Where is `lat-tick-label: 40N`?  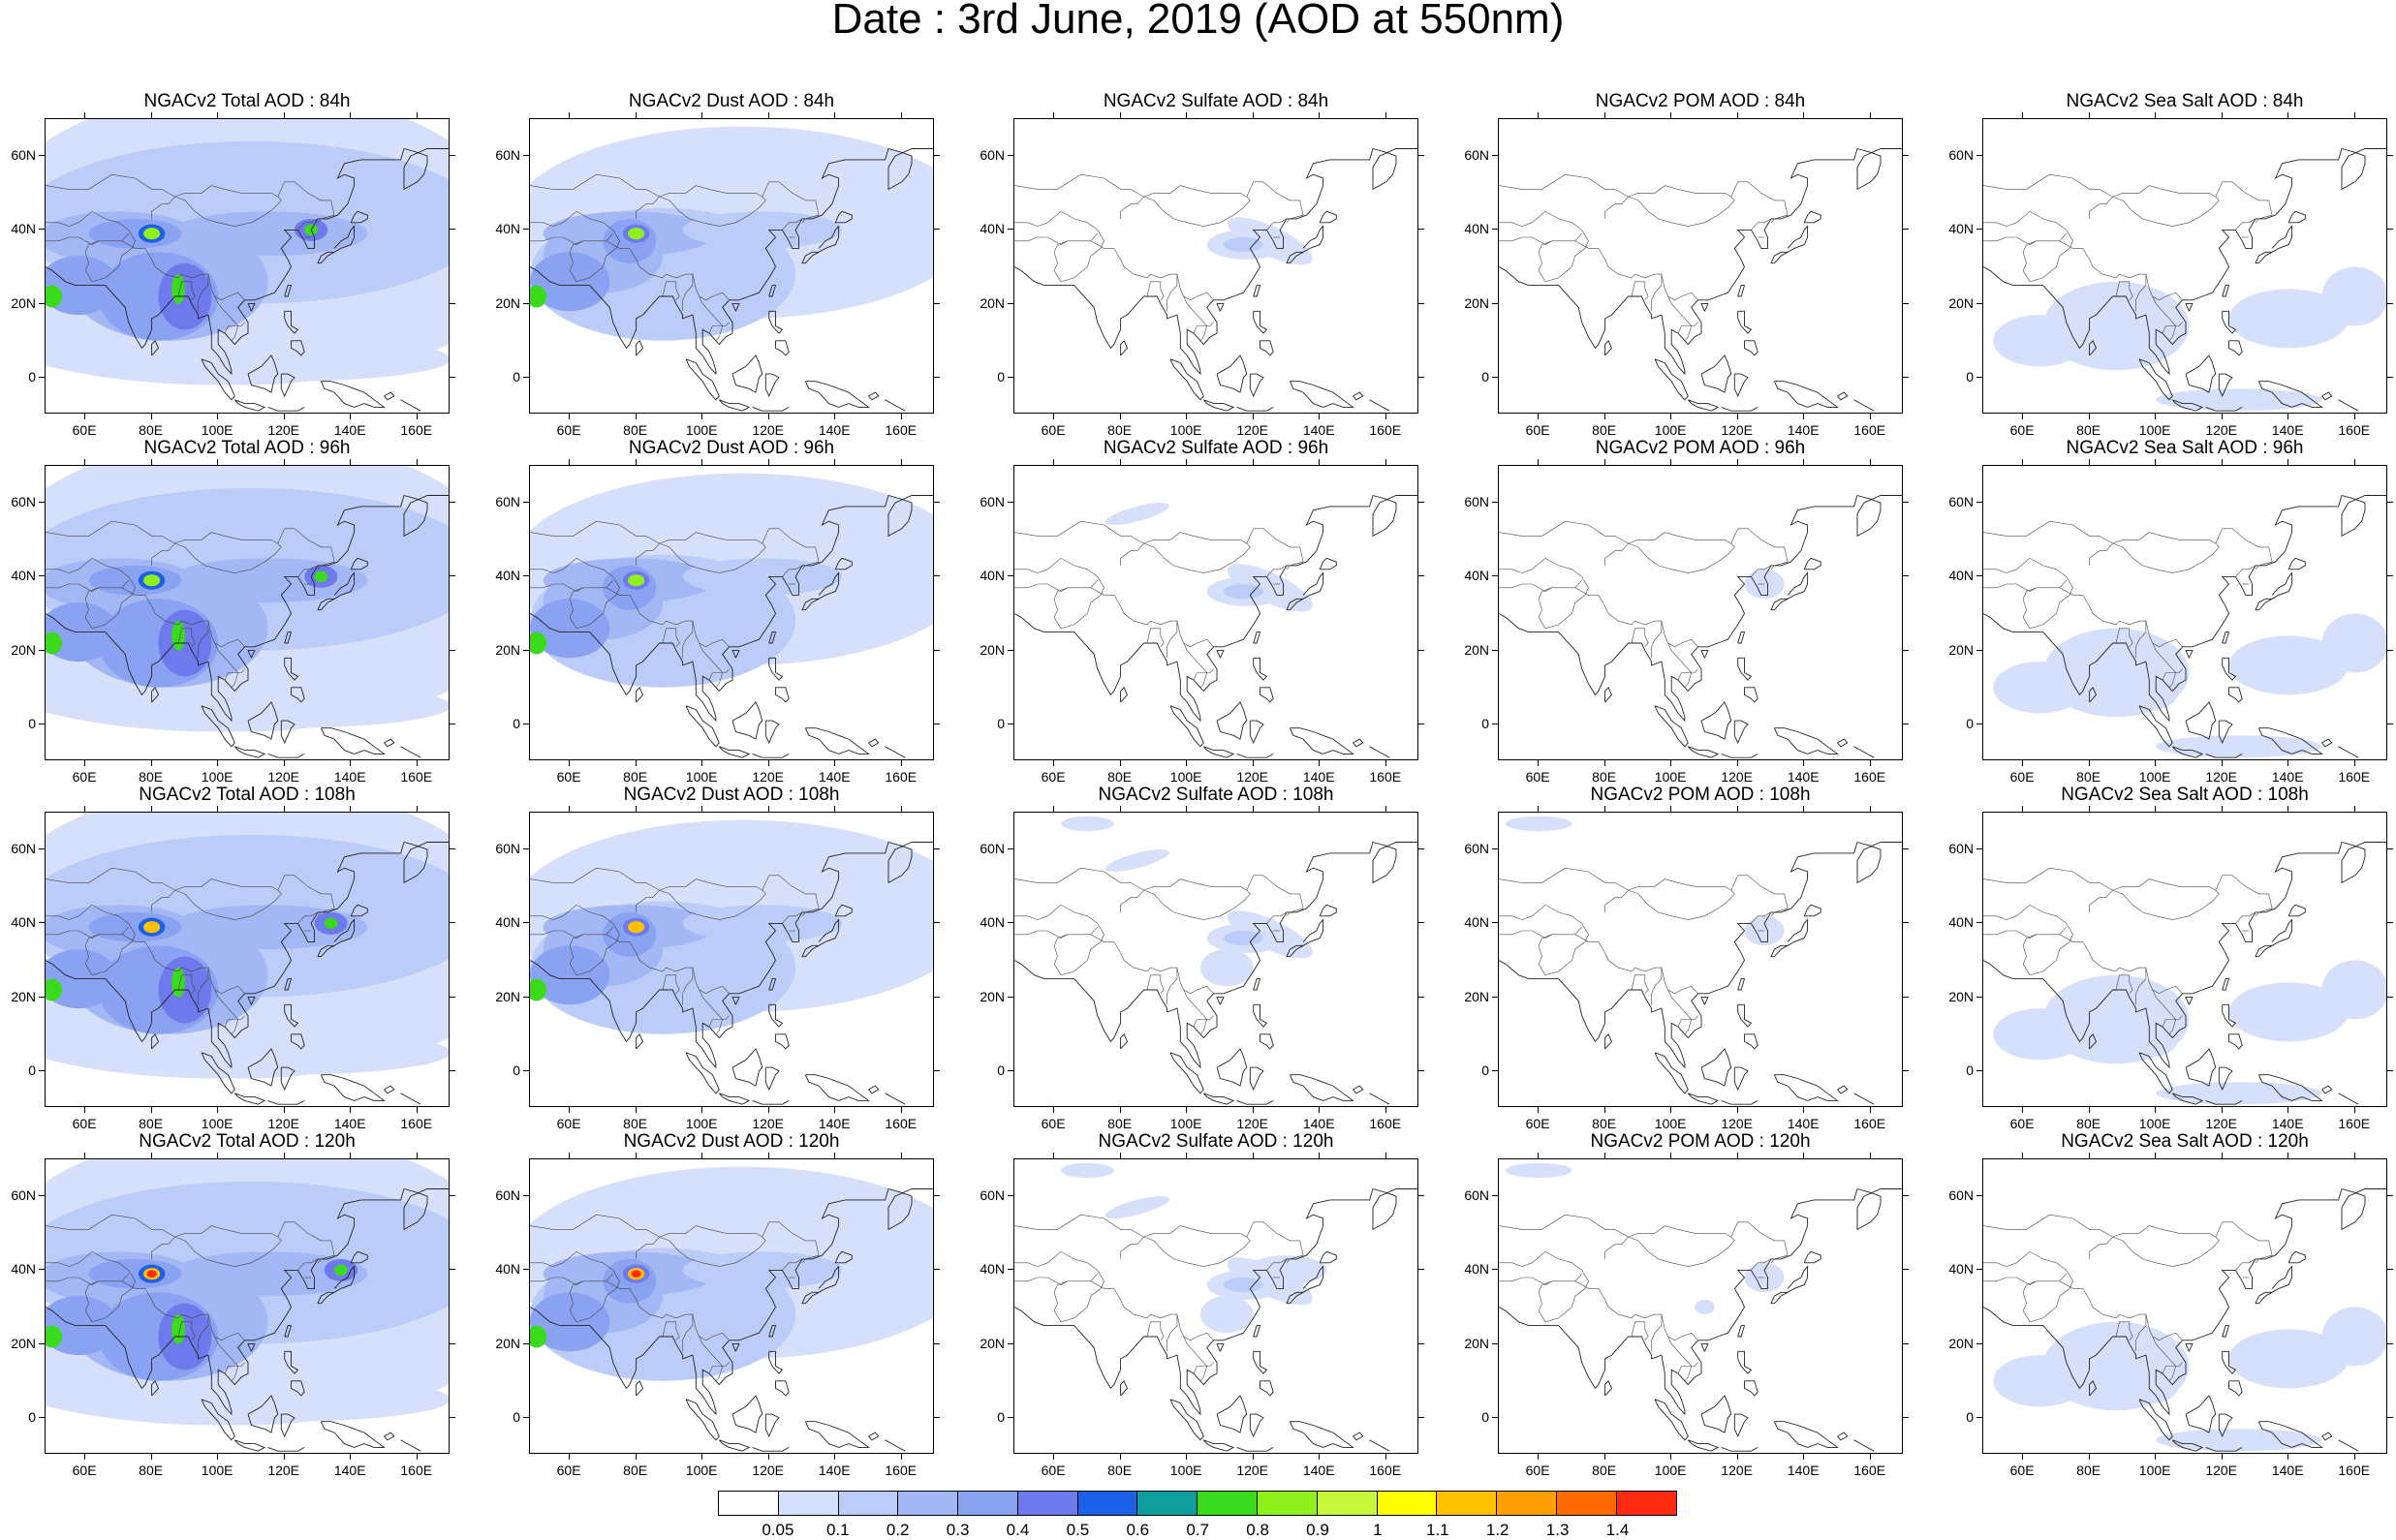
lat-tick-label: 40N is located at coordinates (1961, 923).